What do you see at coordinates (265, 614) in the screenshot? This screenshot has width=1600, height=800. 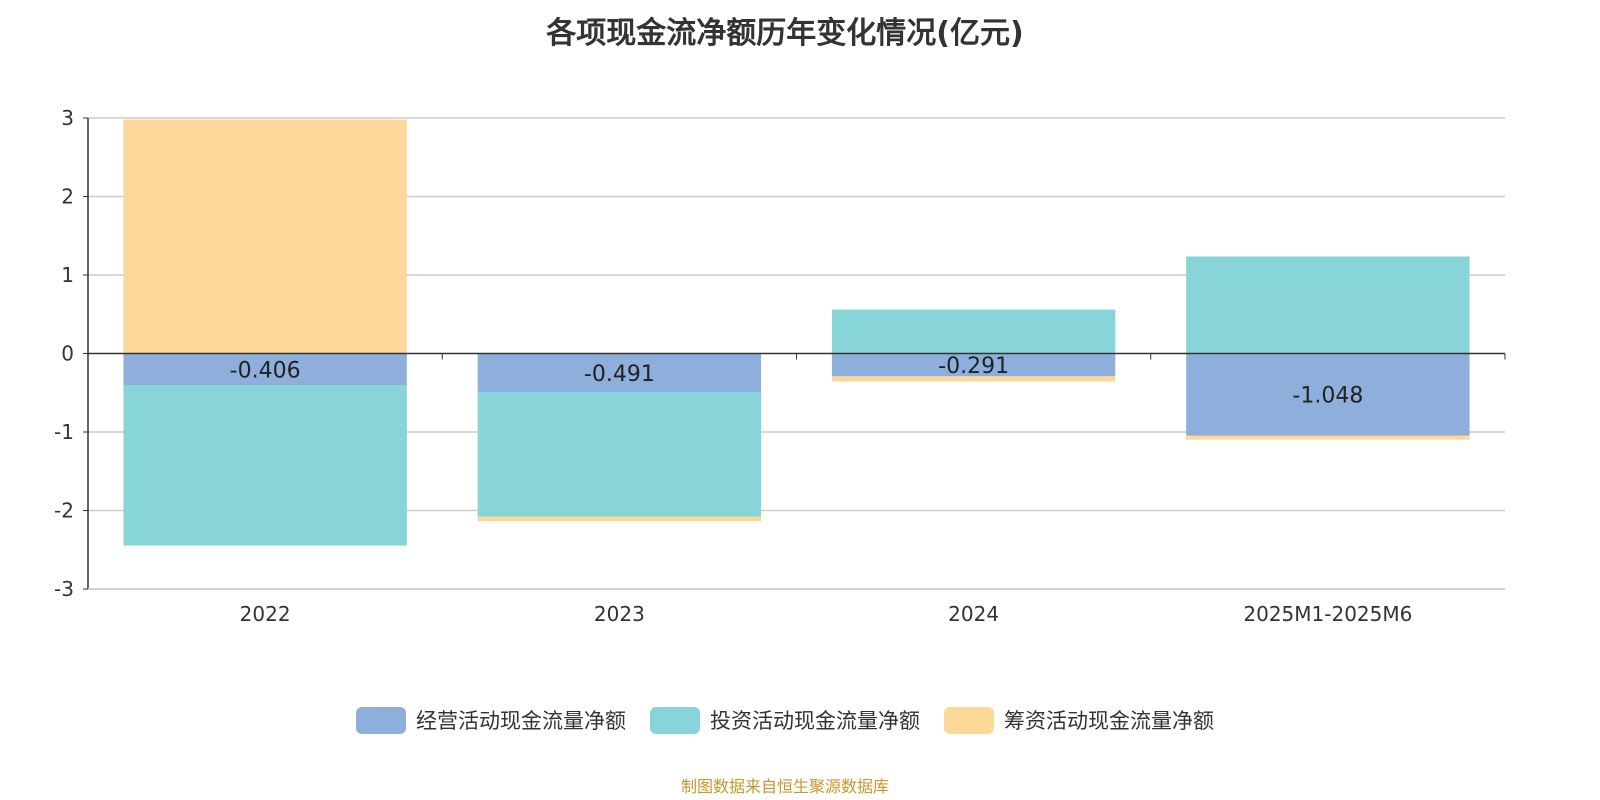 I see `x-tick-label: 2022` at bounding box center [265, 614].